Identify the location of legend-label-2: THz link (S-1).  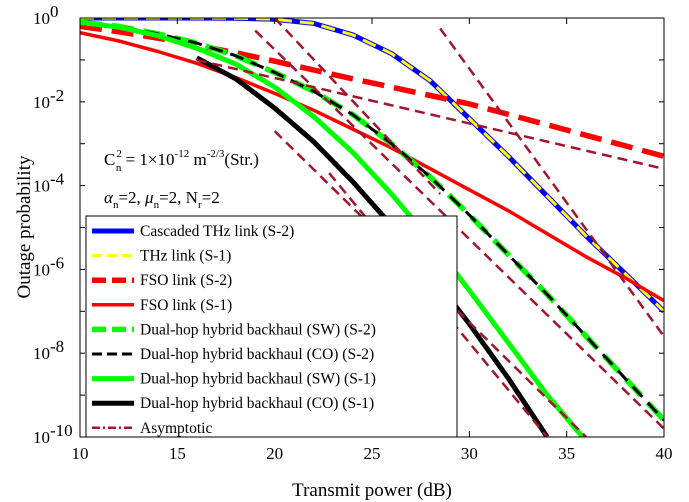
(185, 256).